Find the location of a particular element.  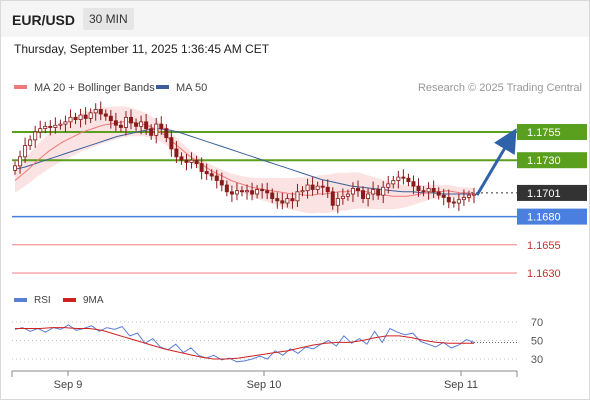

level-tag-1.1701 is located at coordinates (552, 192).